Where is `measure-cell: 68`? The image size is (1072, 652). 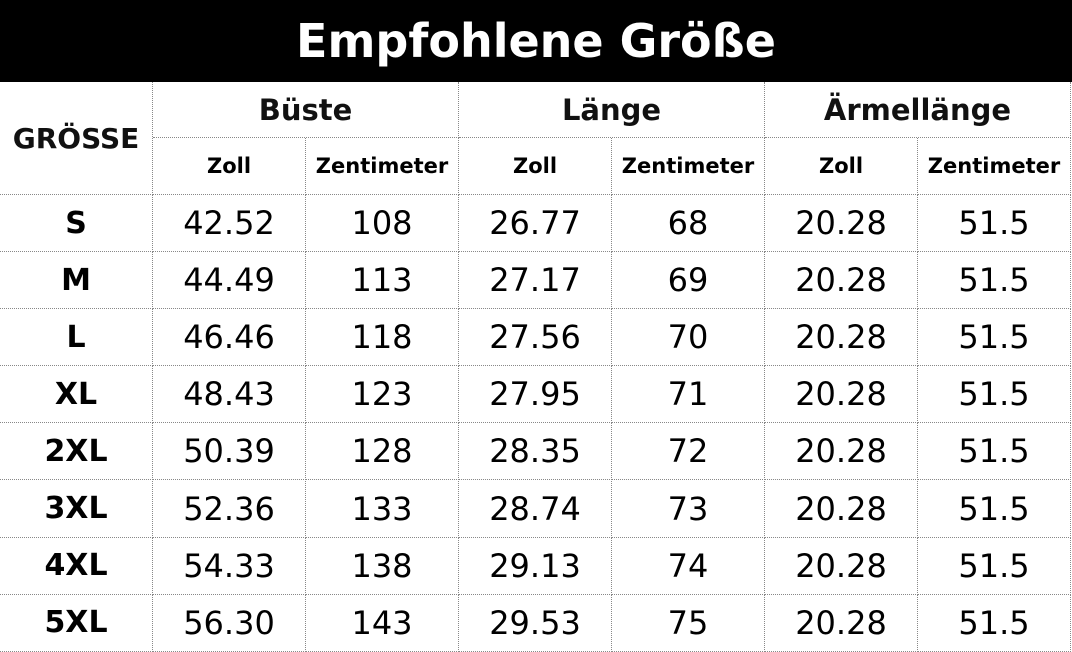 measure-cell: 68 is located at coordinates (688, 224).